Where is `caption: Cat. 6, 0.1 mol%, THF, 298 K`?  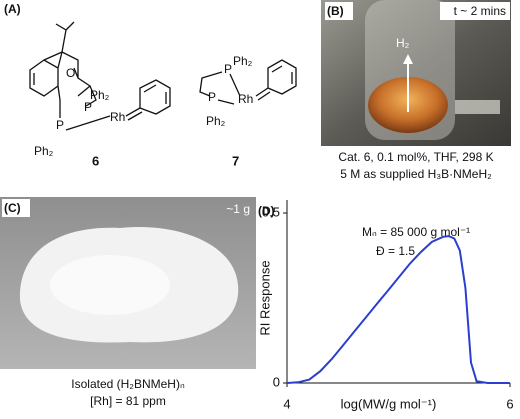
caption: Cat. 6, 0.1 mol%, THF, 298 K is located at coordinates (415, 157).